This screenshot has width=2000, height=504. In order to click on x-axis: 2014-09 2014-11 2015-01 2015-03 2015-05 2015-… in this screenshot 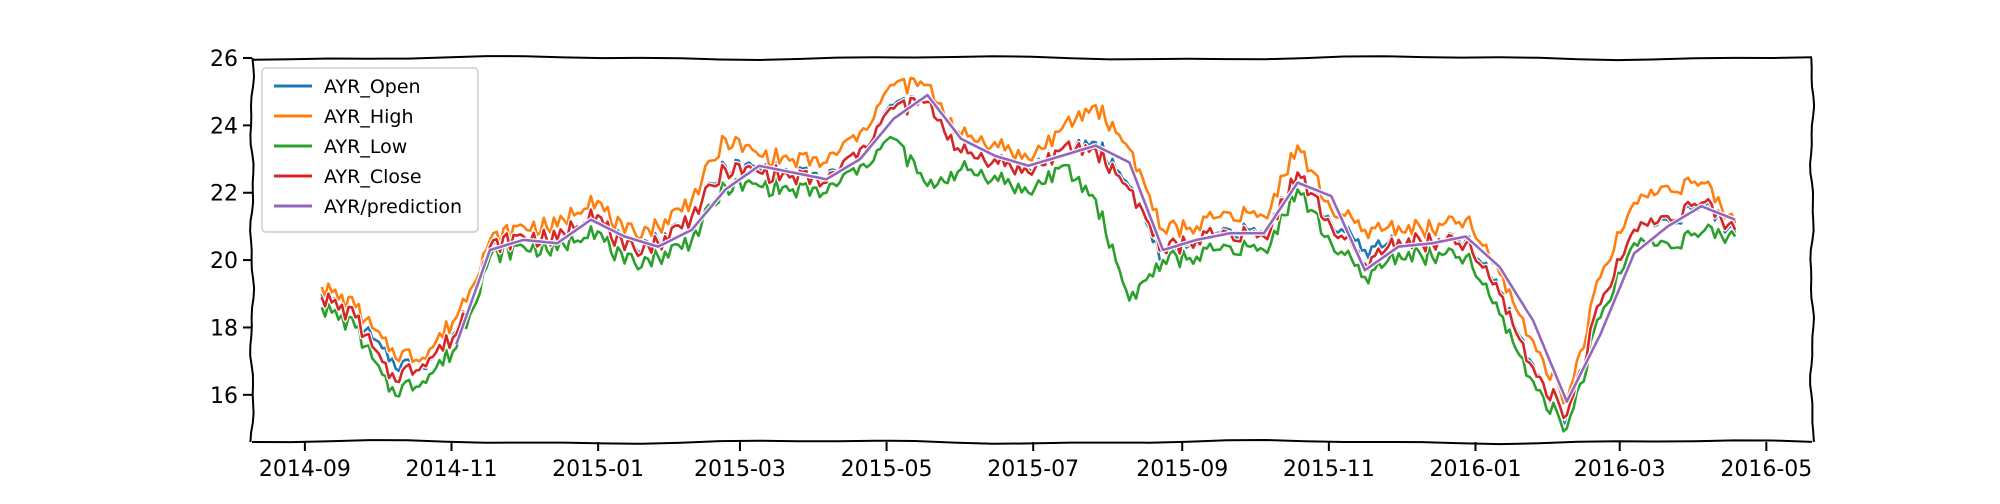, I will do `click(1035, 462)`.